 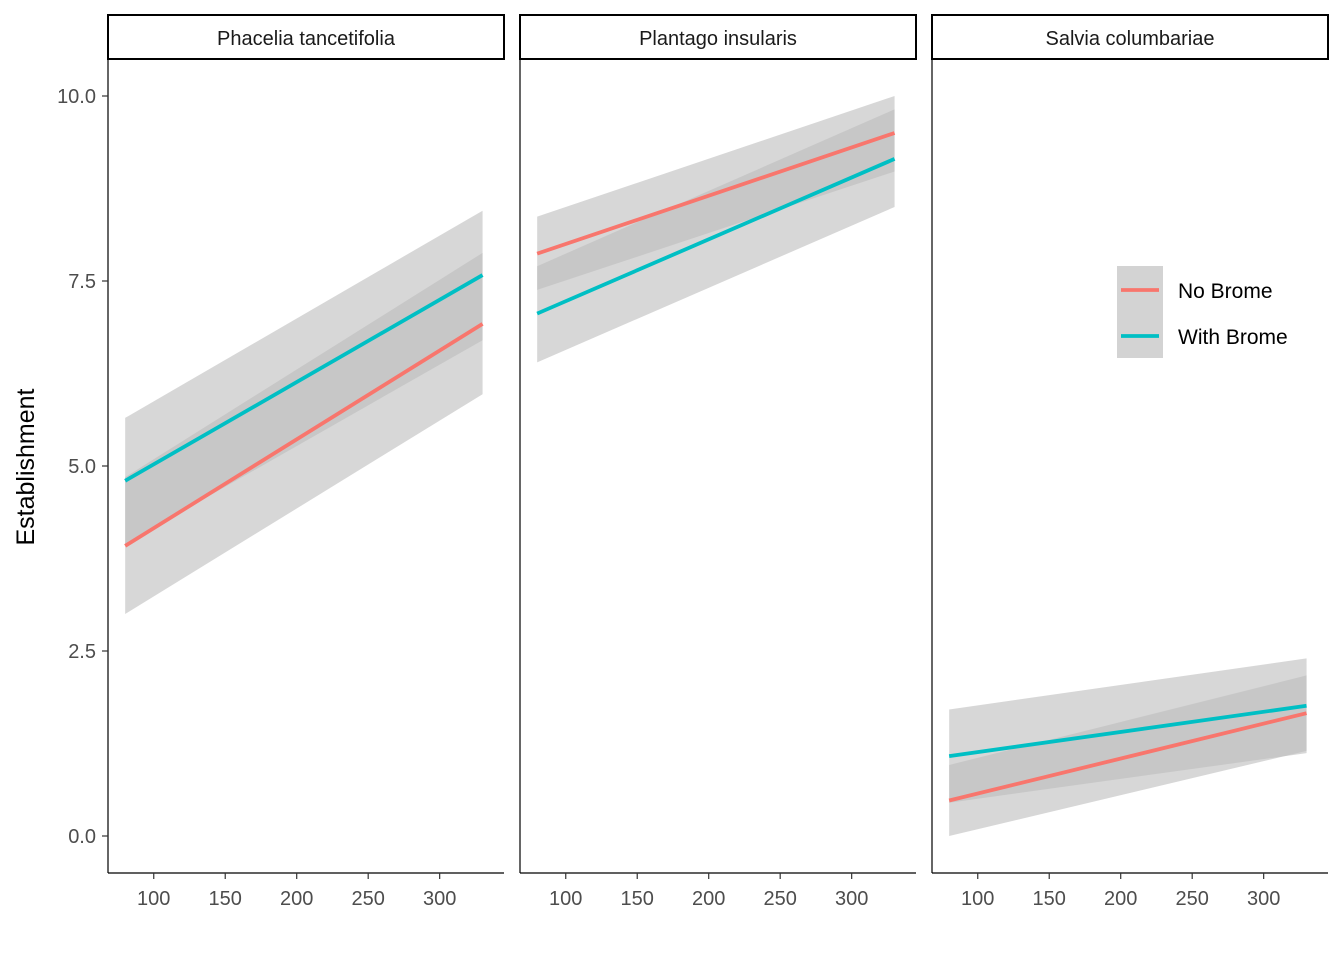 What do you see at coordinates (1202, 312) in the screenshot?
I see `legend: No Brome With Brome` at bounding box center [1202, 312].